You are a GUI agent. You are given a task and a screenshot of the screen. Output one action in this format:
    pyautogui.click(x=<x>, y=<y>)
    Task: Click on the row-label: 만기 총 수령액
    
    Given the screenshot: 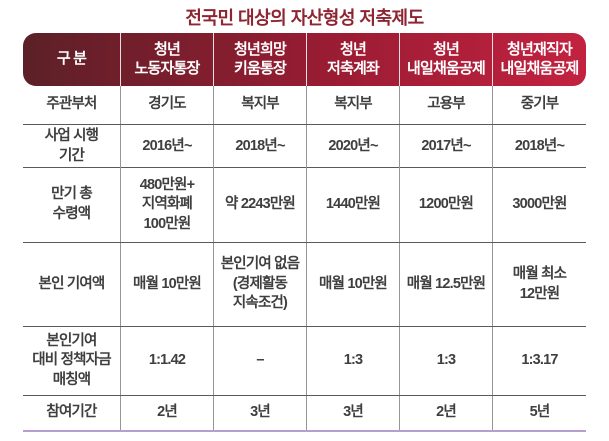 What is the action you would take?
    pyautogui.click(x=72, y=204)
    